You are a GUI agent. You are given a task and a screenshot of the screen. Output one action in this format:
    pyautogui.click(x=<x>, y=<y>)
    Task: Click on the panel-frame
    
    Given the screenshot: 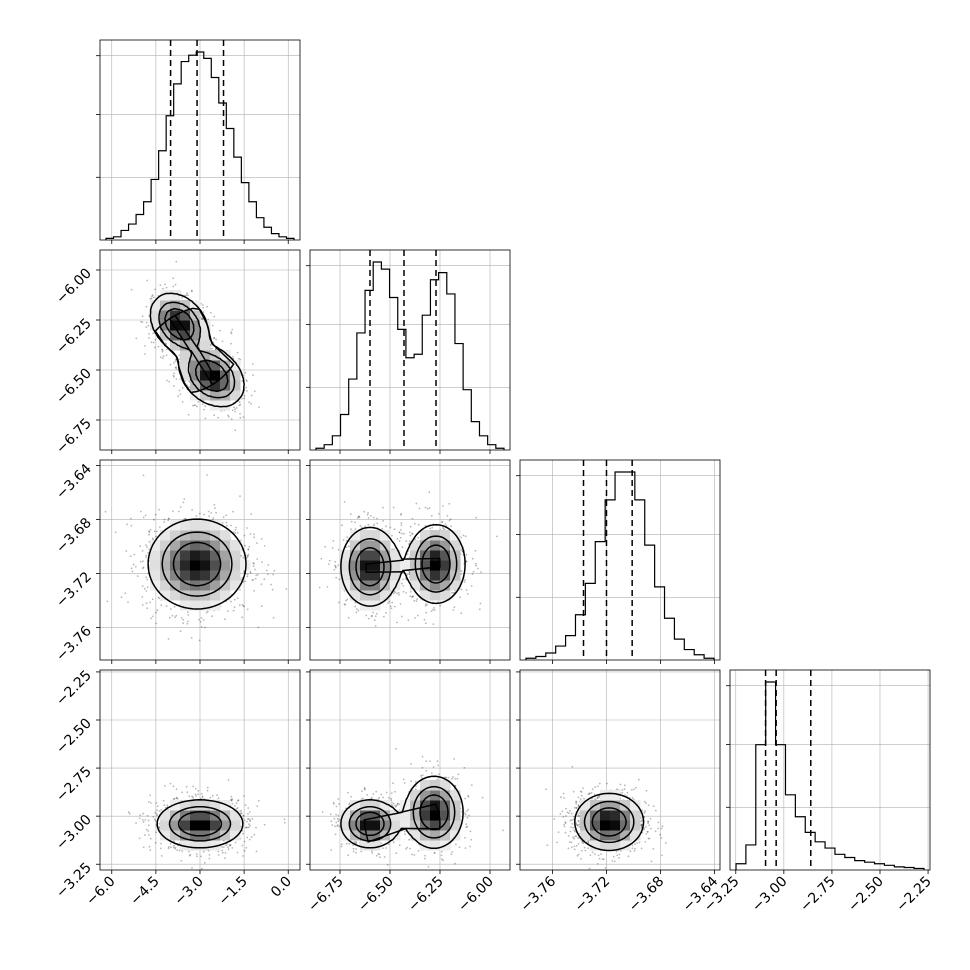 What is the action you would take?
    pyautogui.click(x=410, y=560)
    